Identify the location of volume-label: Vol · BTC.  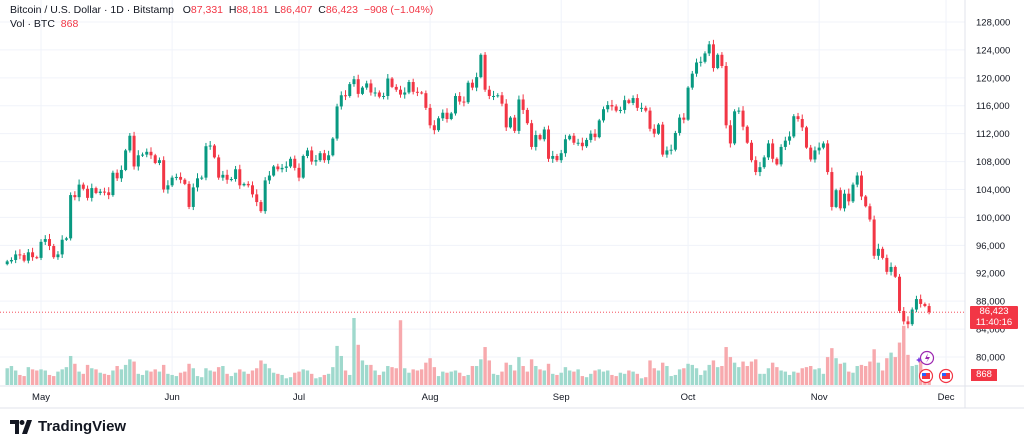
(32, 24).